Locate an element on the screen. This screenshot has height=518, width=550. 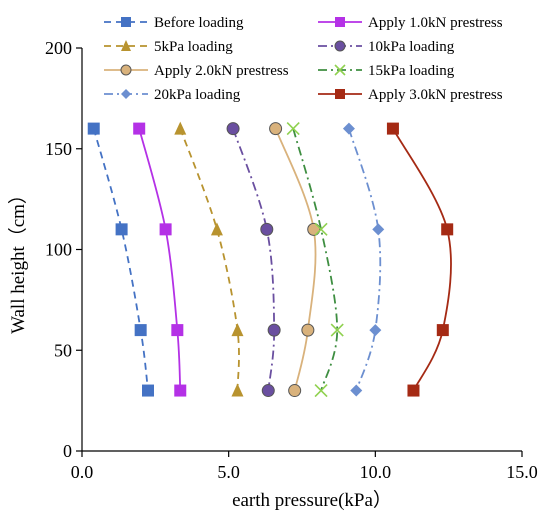
x-tick-label: 0.0 is located at coordinates (82, 472).